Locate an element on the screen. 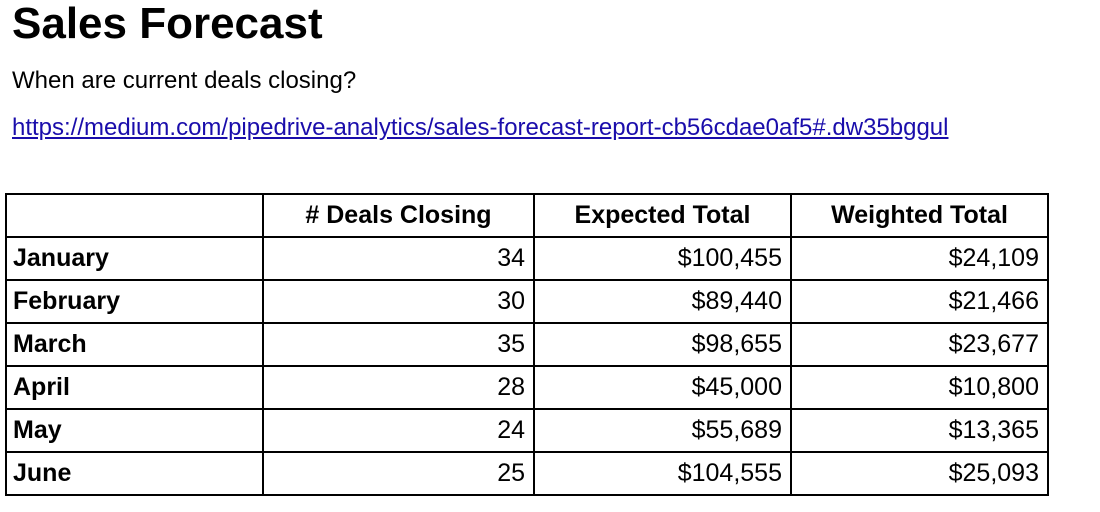  table-row: March 35 $98,655 $23,677 is located at coordinates (527, 344).